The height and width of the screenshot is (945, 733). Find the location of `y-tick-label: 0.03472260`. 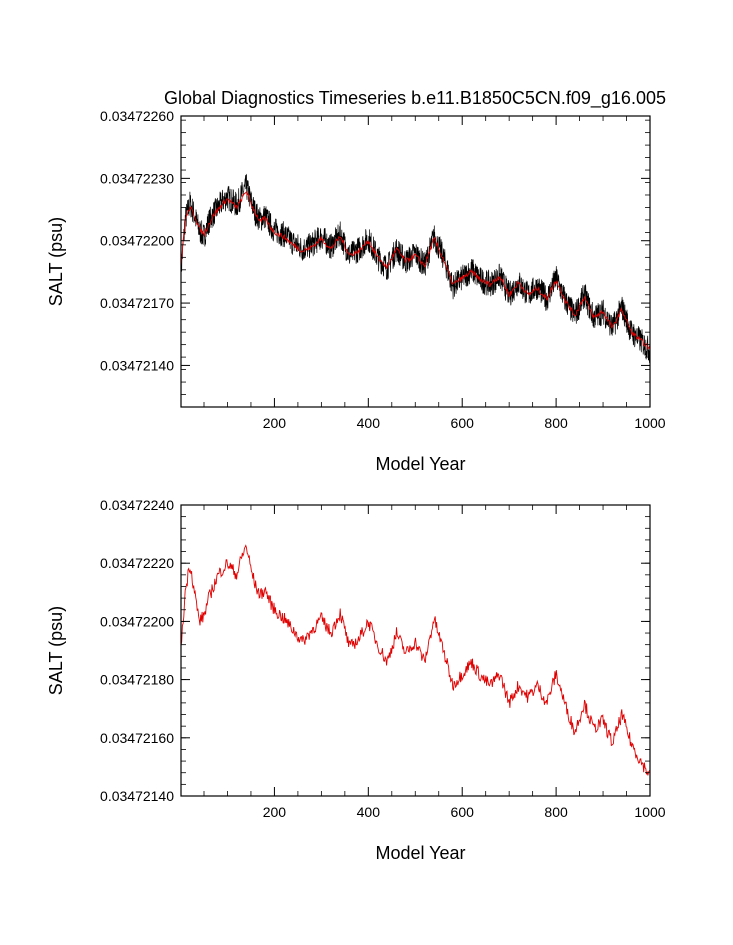

y-tick-label: 0.03472260 is located at coordinates (137, 116).